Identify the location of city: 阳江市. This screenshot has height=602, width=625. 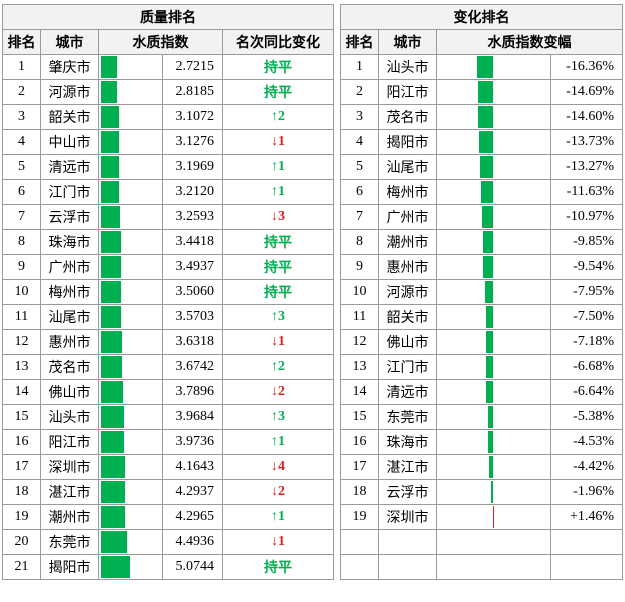
(69, 442).